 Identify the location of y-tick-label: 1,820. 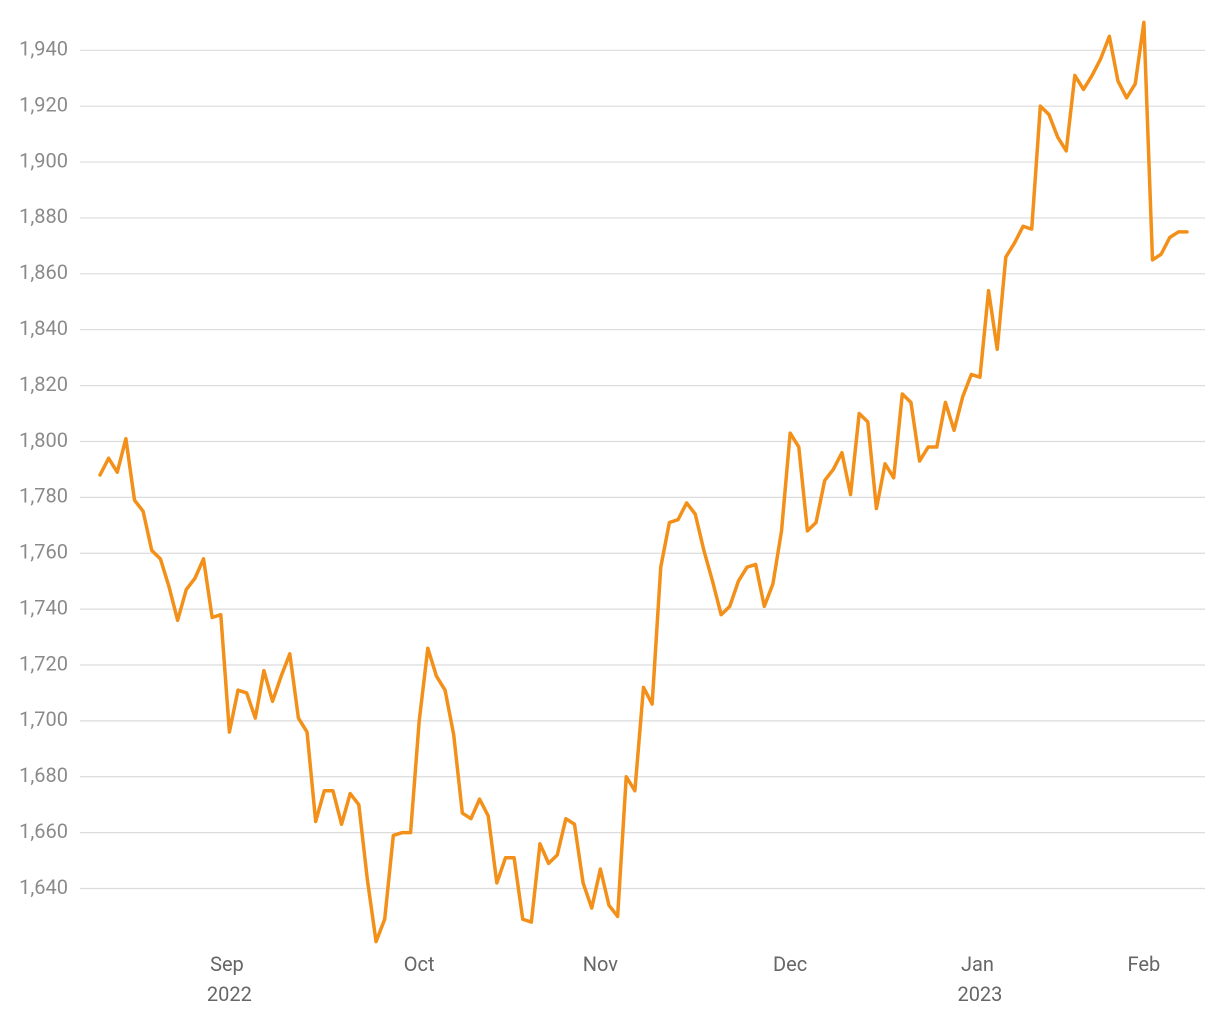
(43, 384).